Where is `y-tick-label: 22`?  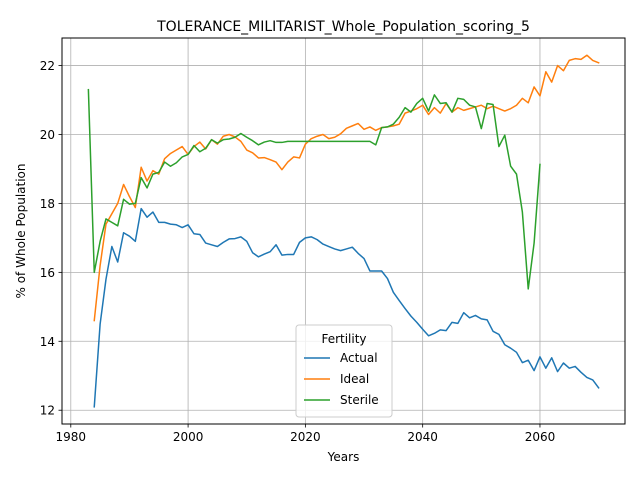 y-tick-label: 22 is located at coordinates (47, 66).